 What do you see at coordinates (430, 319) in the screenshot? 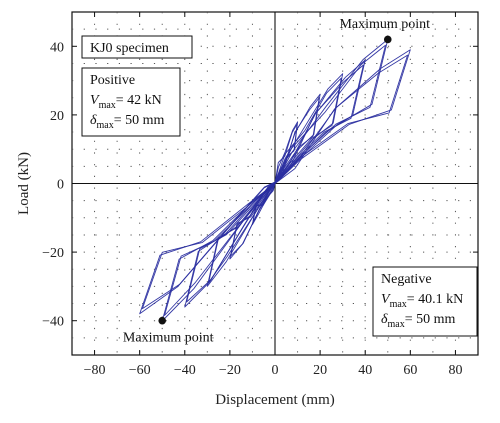
I see `negative-dmax-value: = 50 mm` at bounding box center [430, 319].